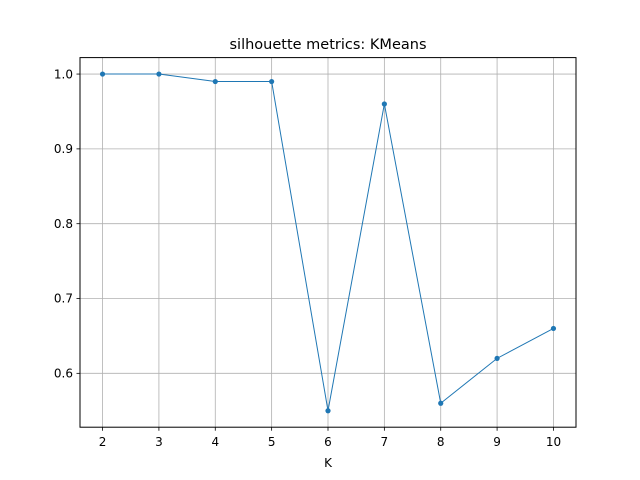 This screenshot has height=480, width=640. I want to click on x-tick-label: 3, so click(159, 442).